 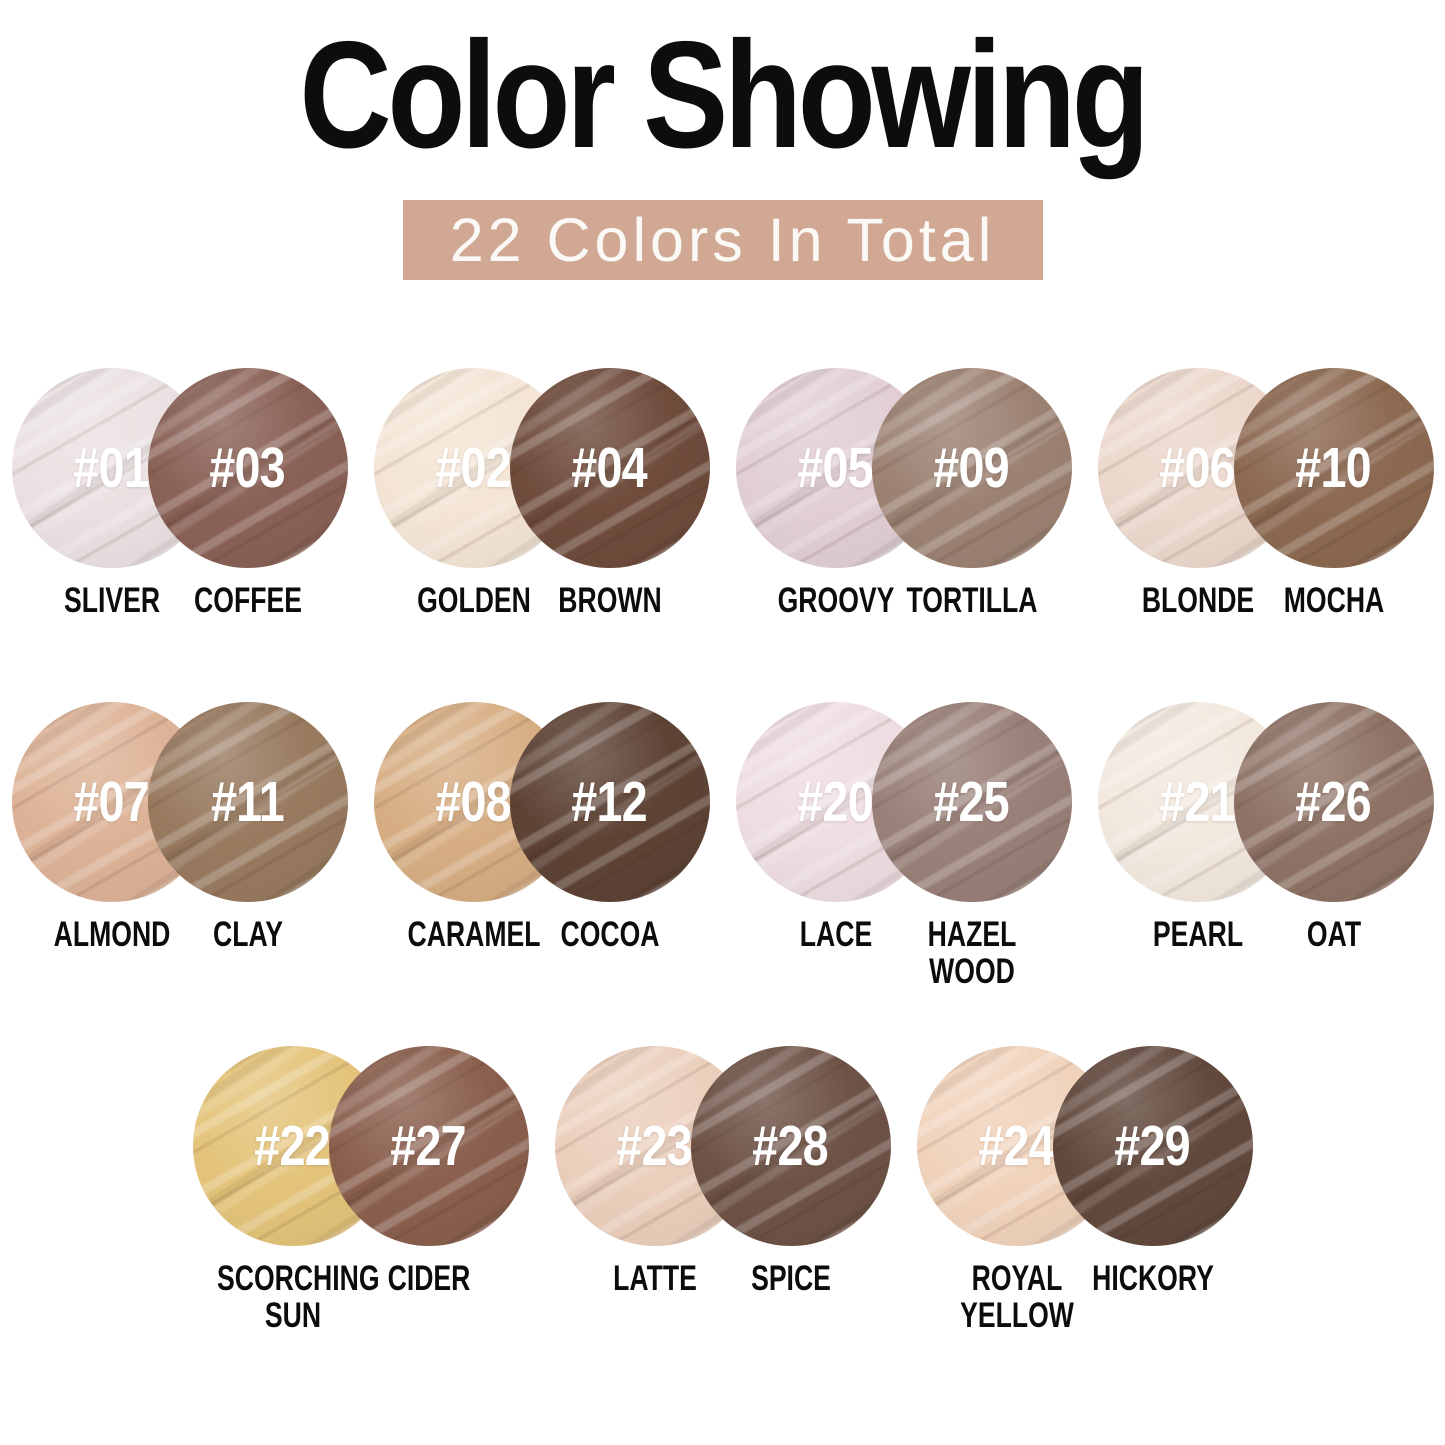 I want to click on swatch-number: #08, so click(x=473, y=802).